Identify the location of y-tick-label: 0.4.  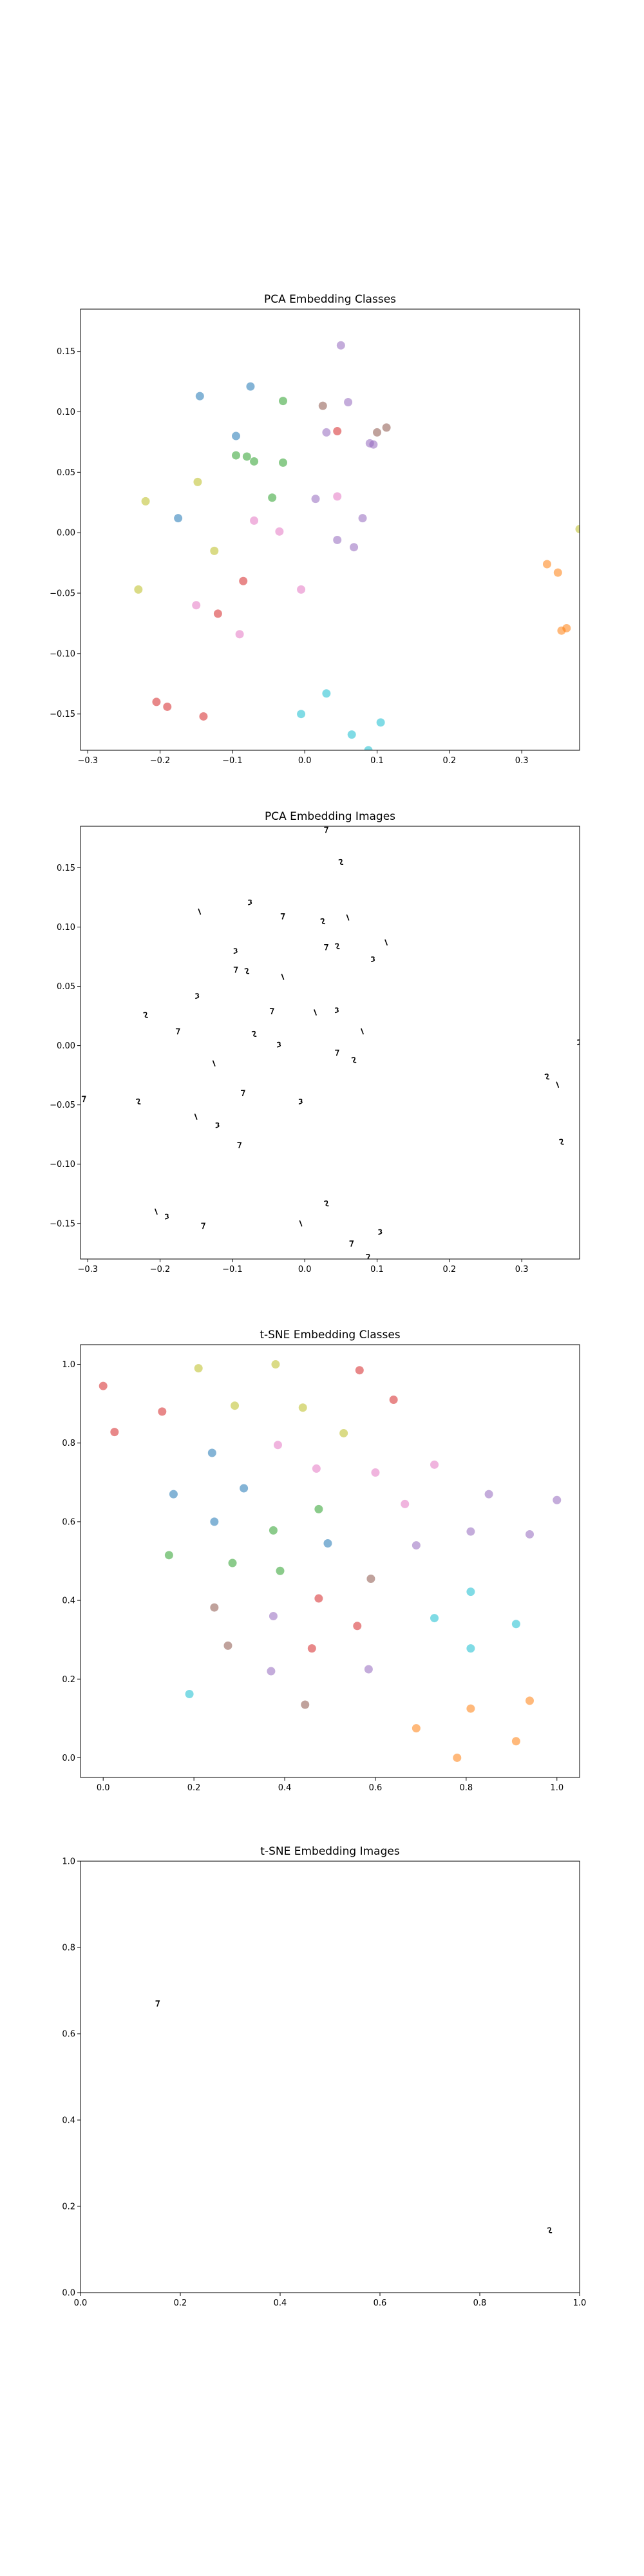
(68, 1601).